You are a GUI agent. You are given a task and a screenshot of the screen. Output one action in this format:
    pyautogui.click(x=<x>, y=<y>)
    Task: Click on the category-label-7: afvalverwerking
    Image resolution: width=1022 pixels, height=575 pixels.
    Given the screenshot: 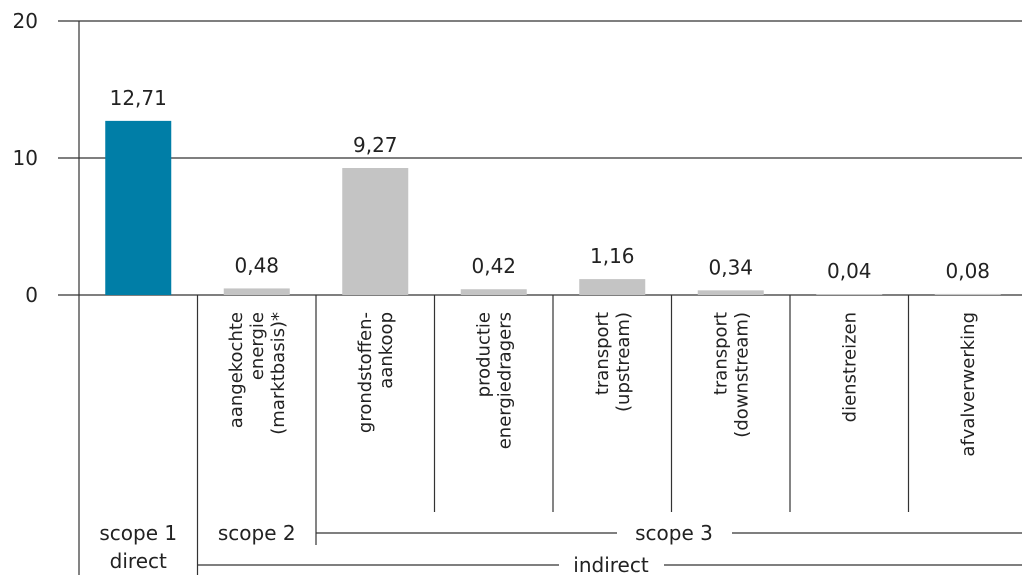 What is the action you would take?
    pyautogui.click(x=968, y=384)
    